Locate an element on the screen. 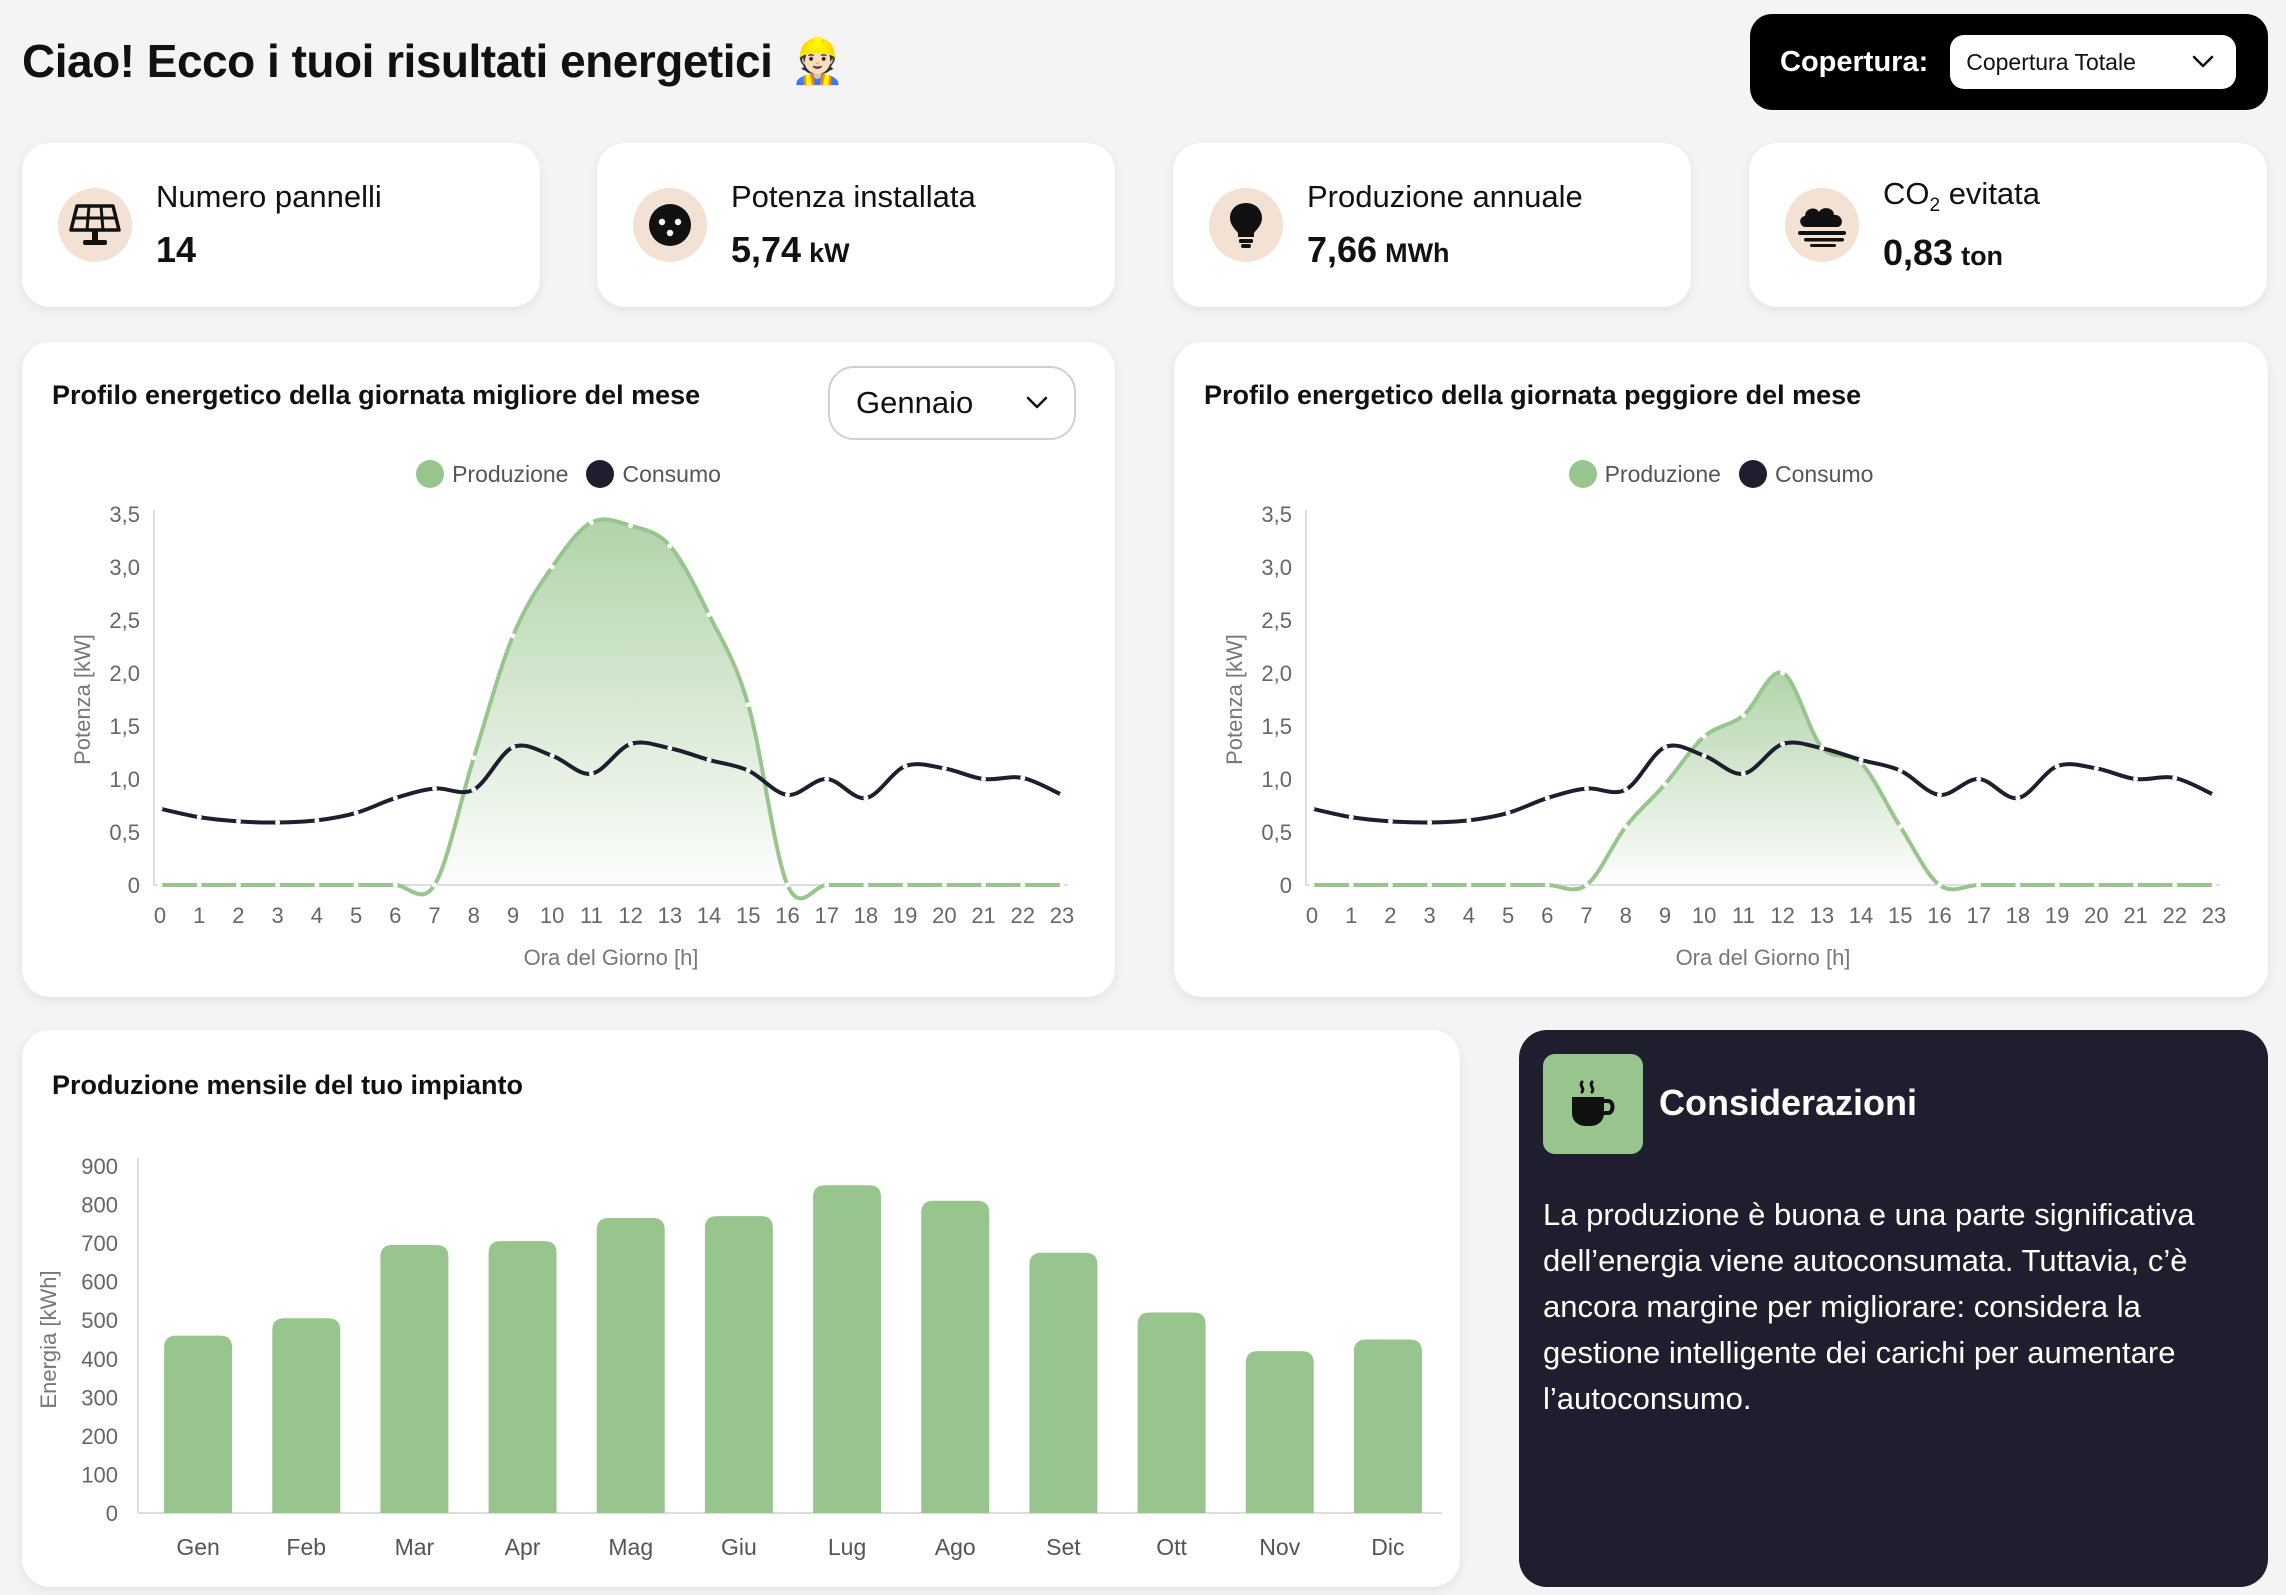  production-line is located at coordinates (610, 709).